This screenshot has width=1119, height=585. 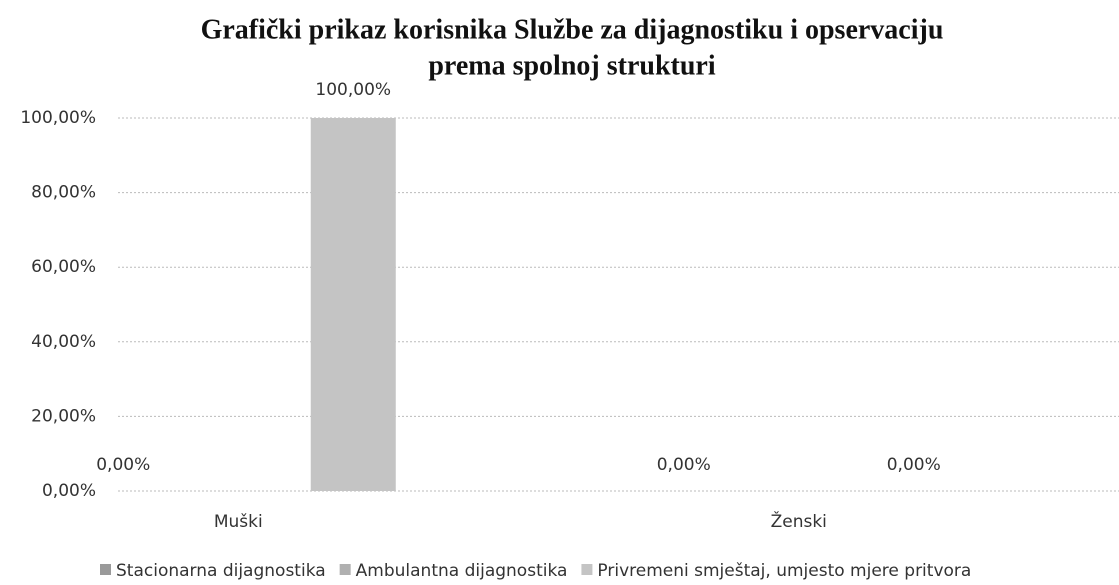 I want to click on bar, so click(x=353, y=304).